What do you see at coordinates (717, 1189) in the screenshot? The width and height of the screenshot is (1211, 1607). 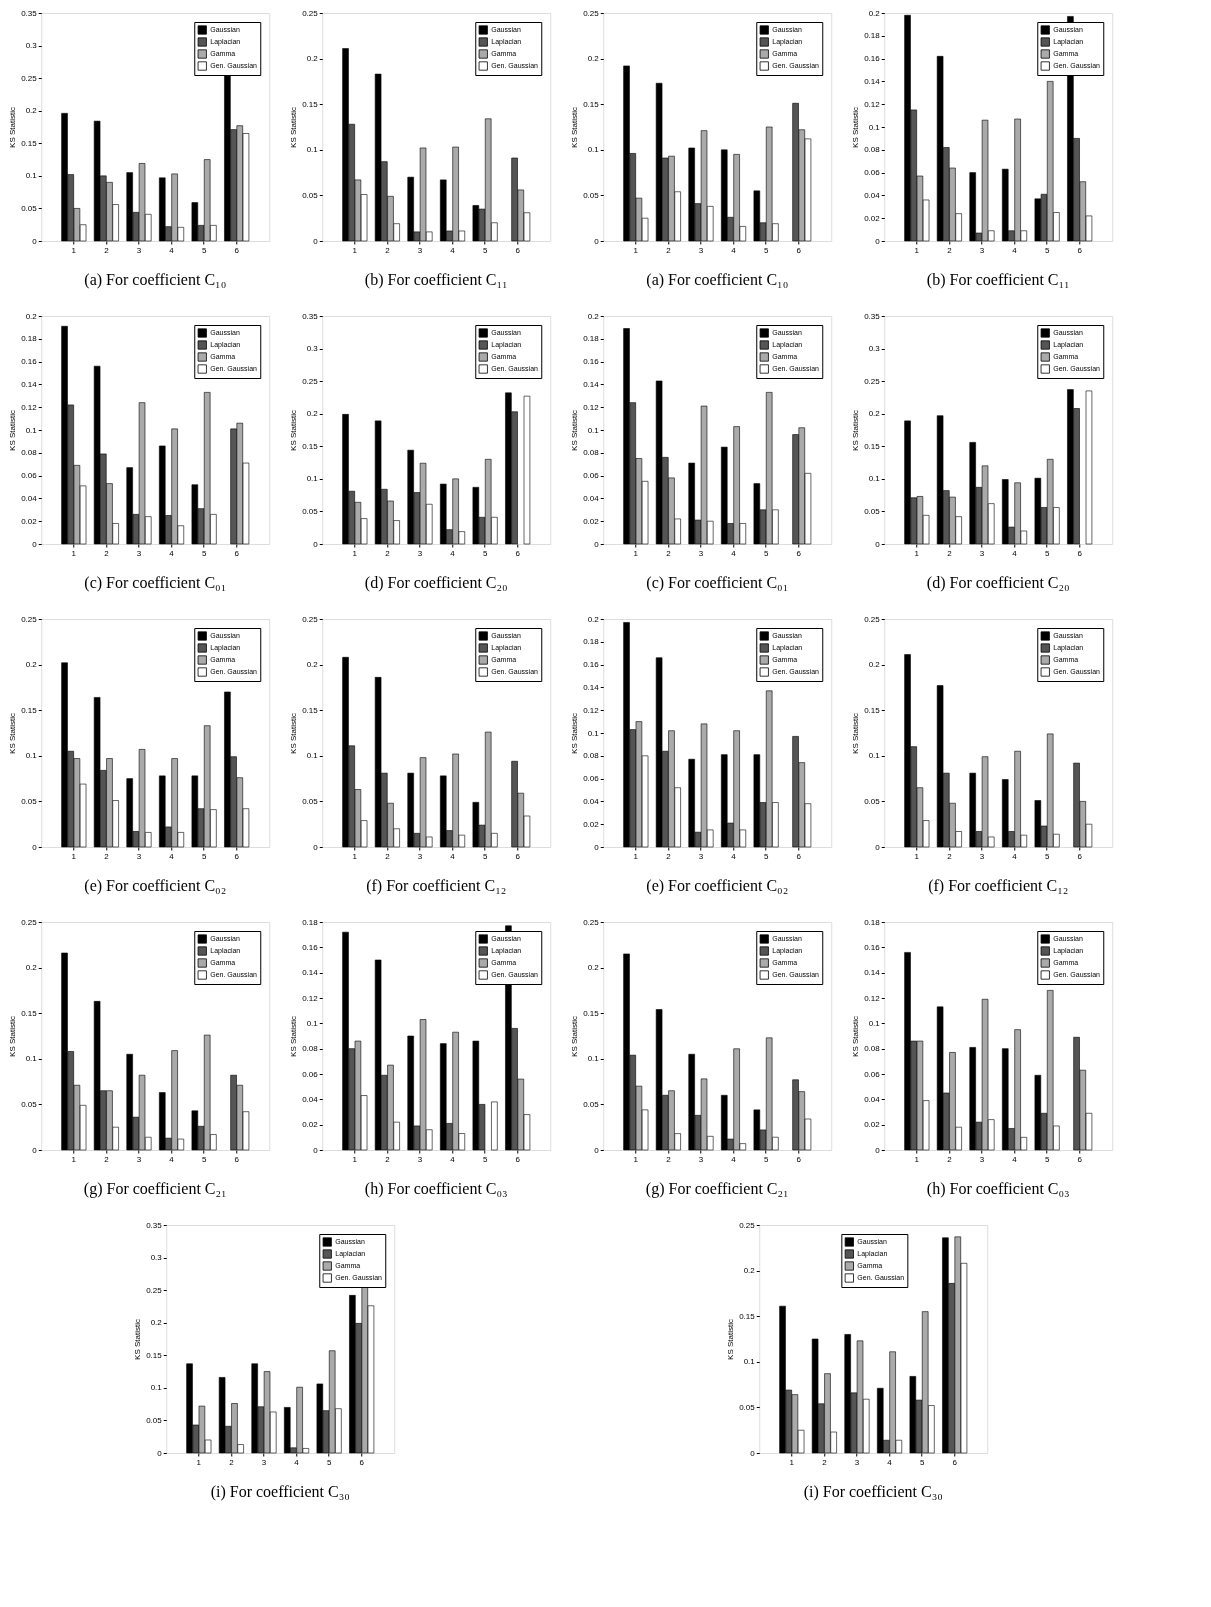 I see `text: (g) For coefficient C₂₁` at bounding box center [717, 1189].